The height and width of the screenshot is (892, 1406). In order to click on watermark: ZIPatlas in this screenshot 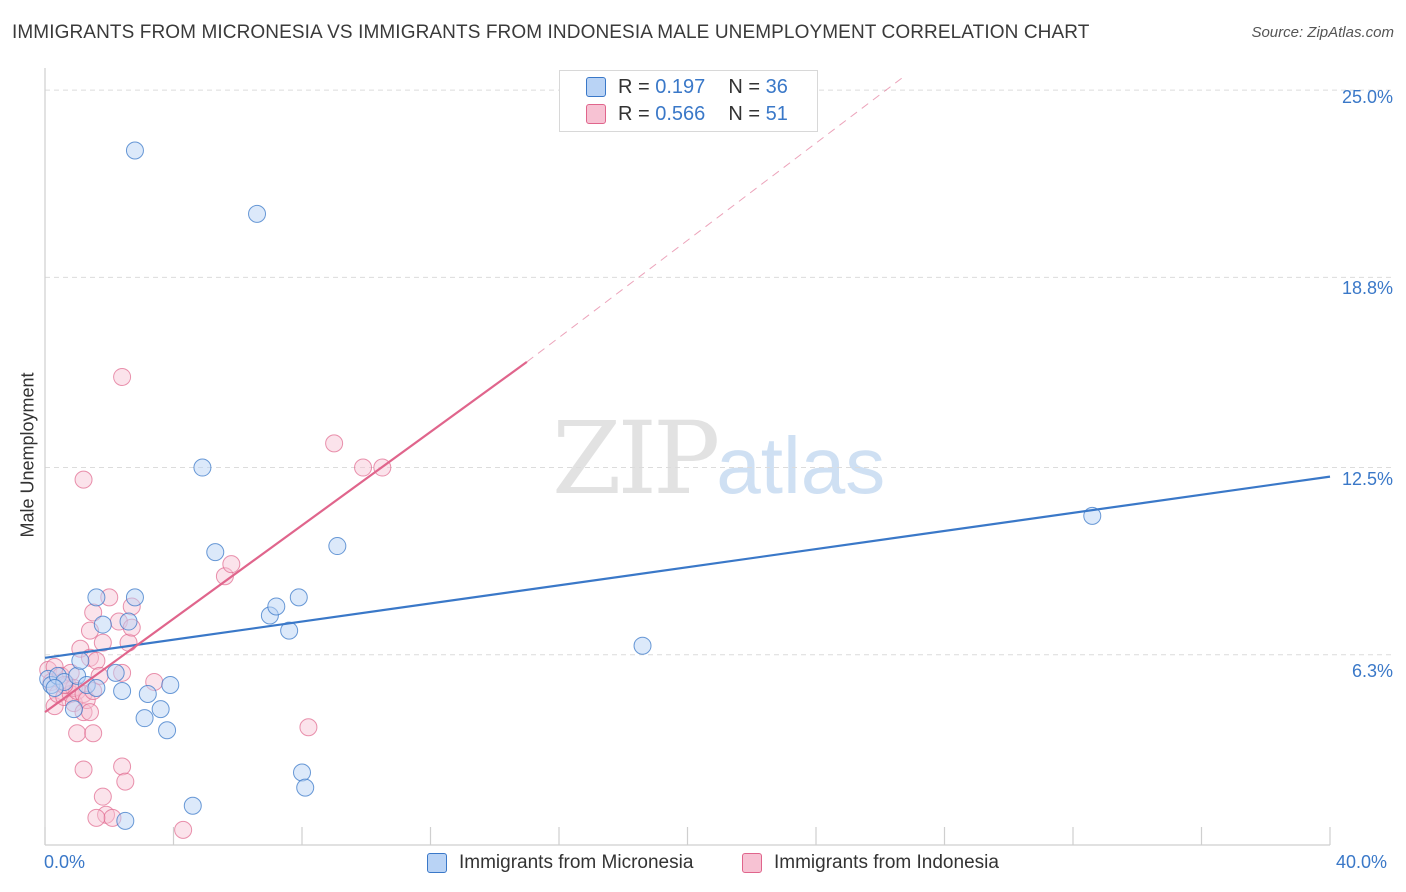, I will do `click(718, 458)`.